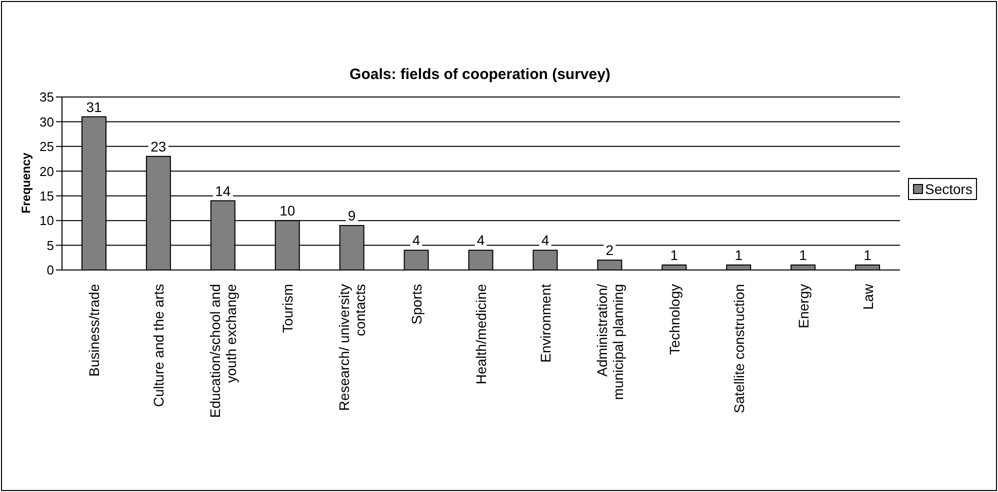 This screenshot has width=998, height=492. What do you see at coordinates (50, 245) in the screenshot?
I see `y-tick-label: 5` at bounding box center [50, 245].